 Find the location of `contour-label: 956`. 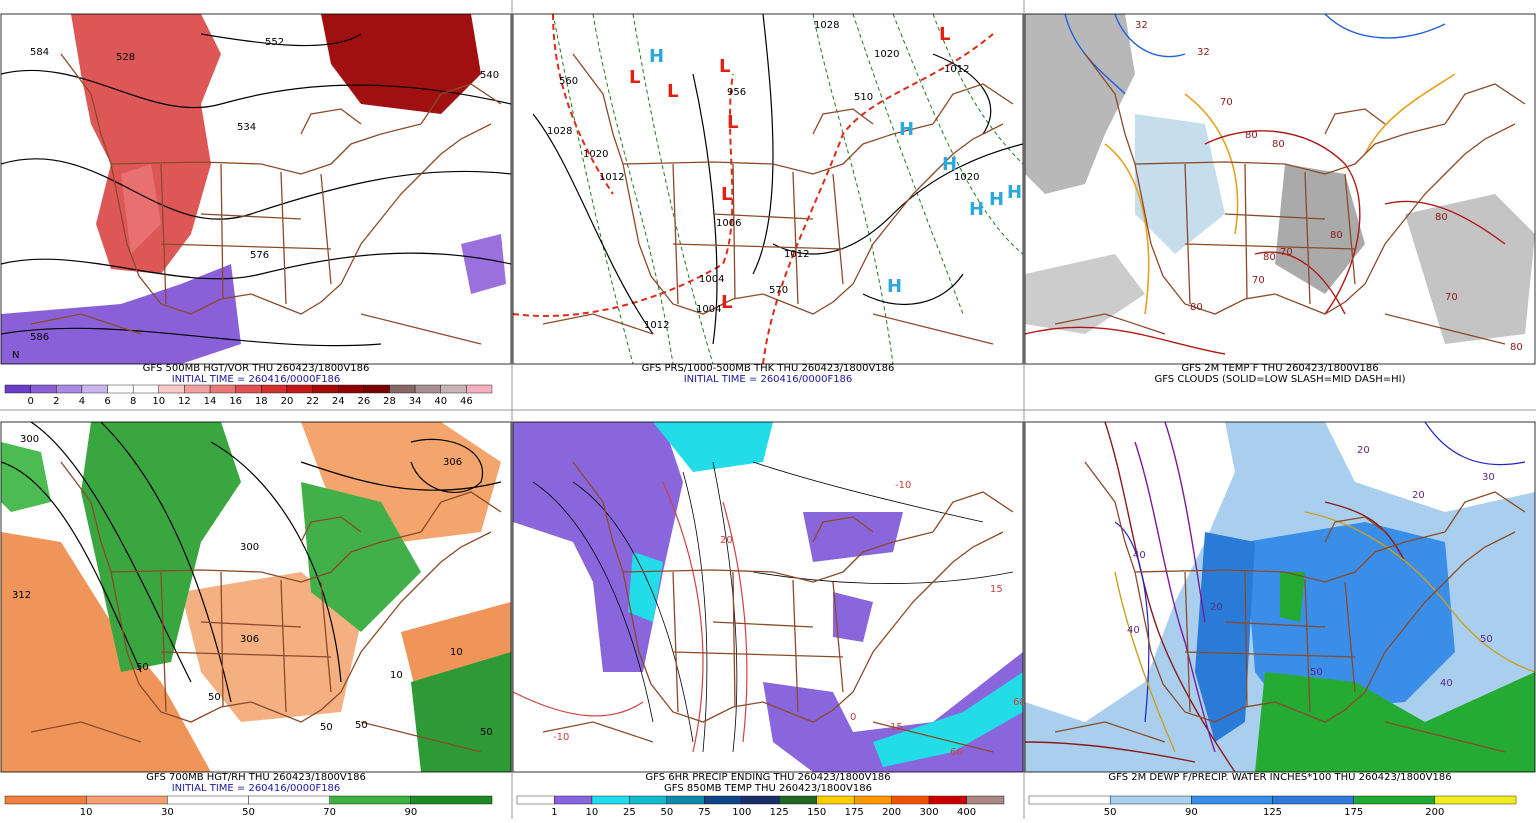

contour-label: 956 is located at coordinates (736, 92).